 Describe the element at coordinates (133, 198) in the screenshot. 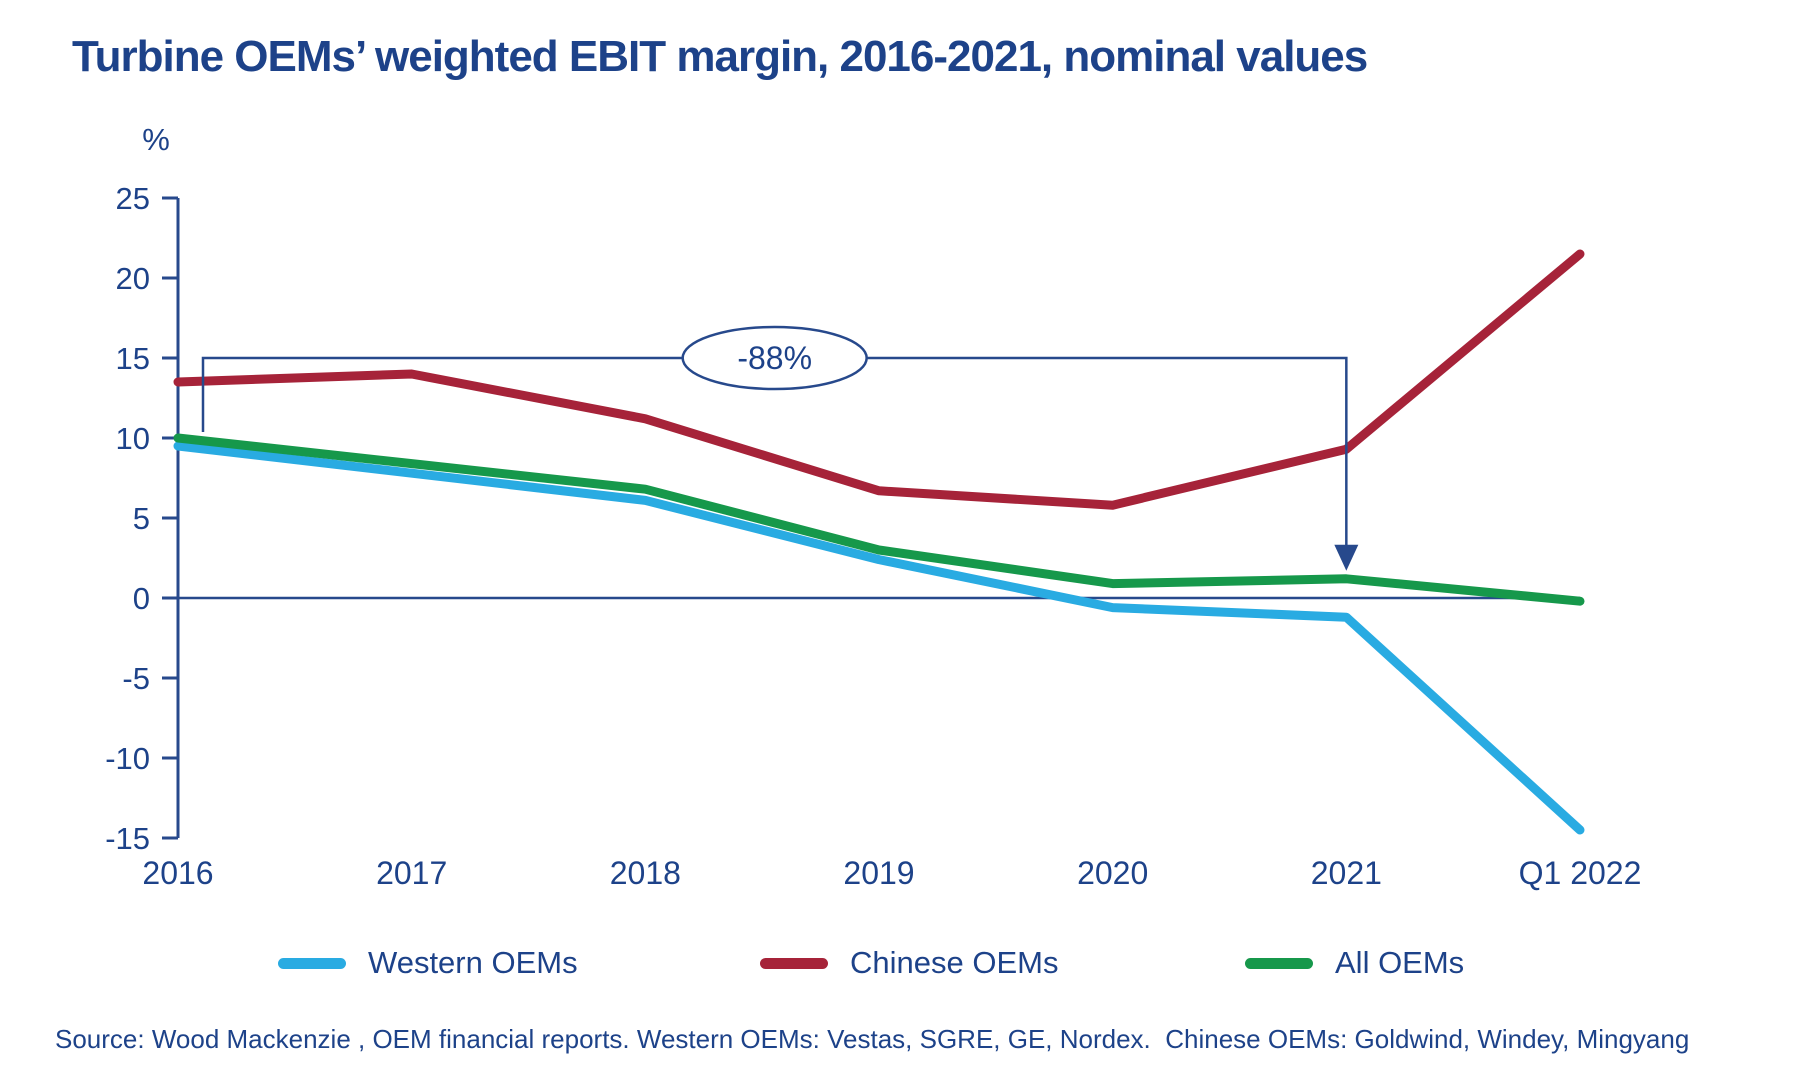

I see `svg-text: 25` at that location.